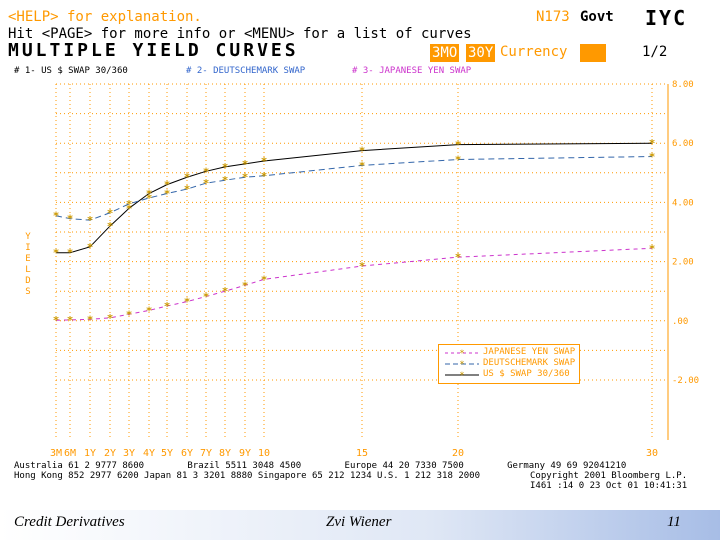  I want to click on footer-author: Zvi Wiener, so click(359, 522).